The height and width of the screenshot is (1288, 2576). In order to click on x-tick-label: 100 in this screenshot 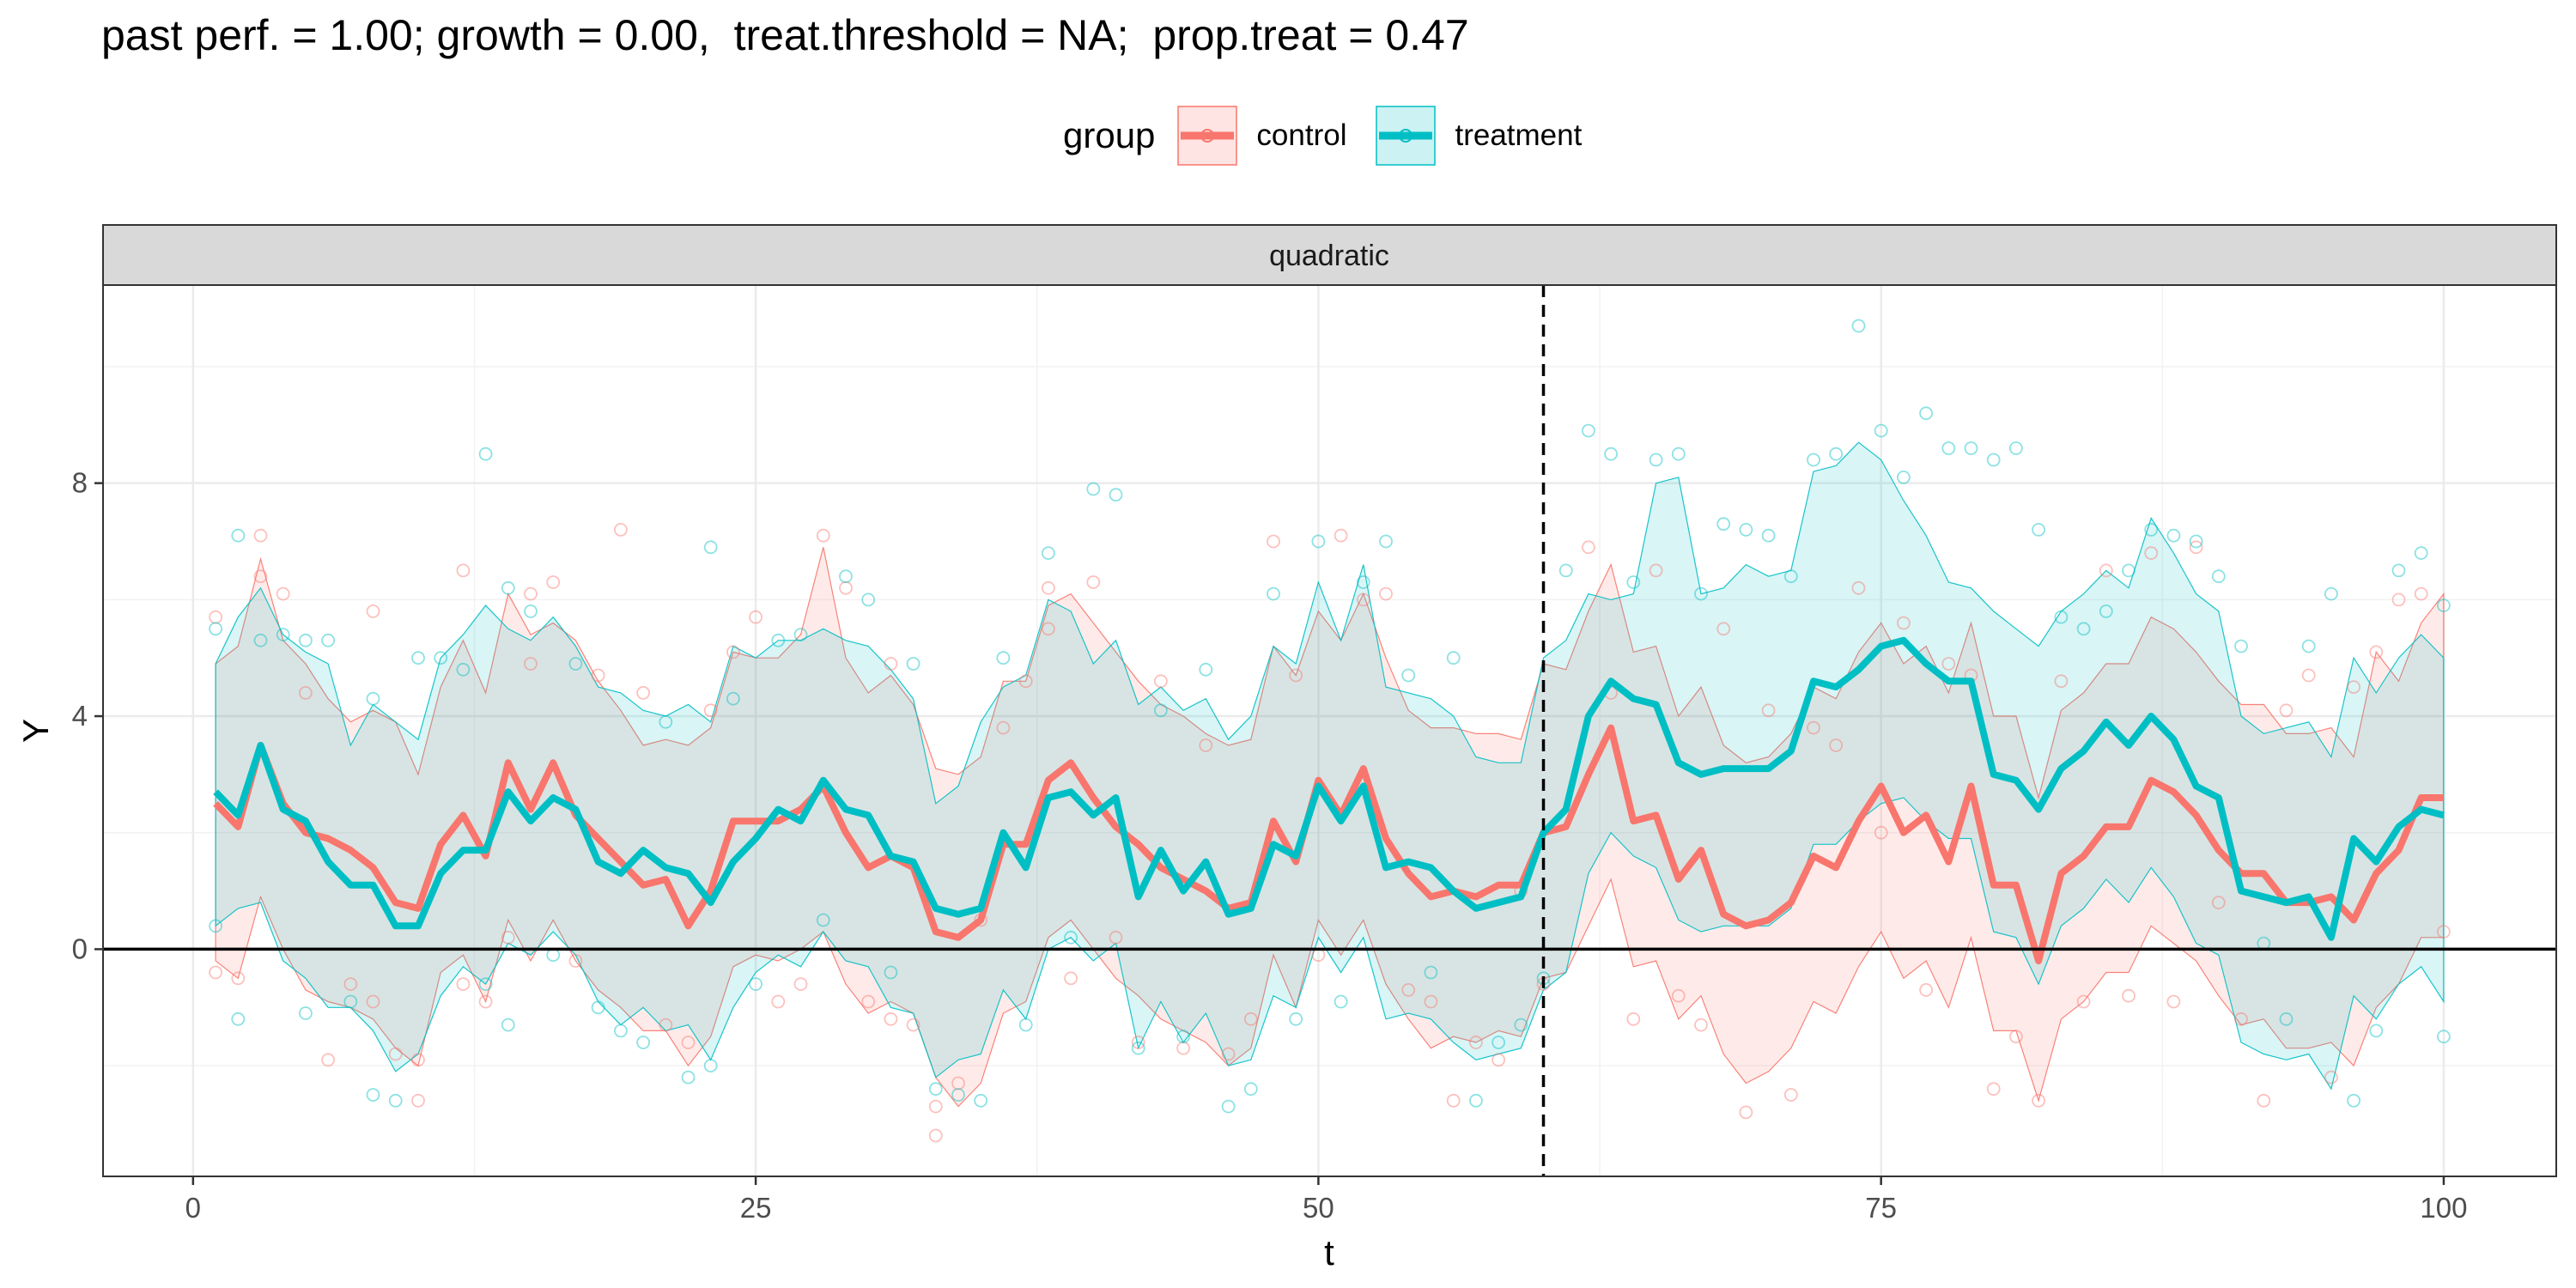, I will do `click(2443, 1208)`.